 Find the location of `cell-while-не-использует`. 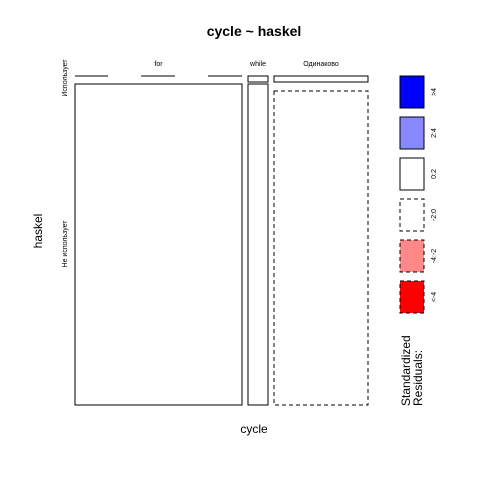

cell-while-не-использует is located at coordinates (258, 244).